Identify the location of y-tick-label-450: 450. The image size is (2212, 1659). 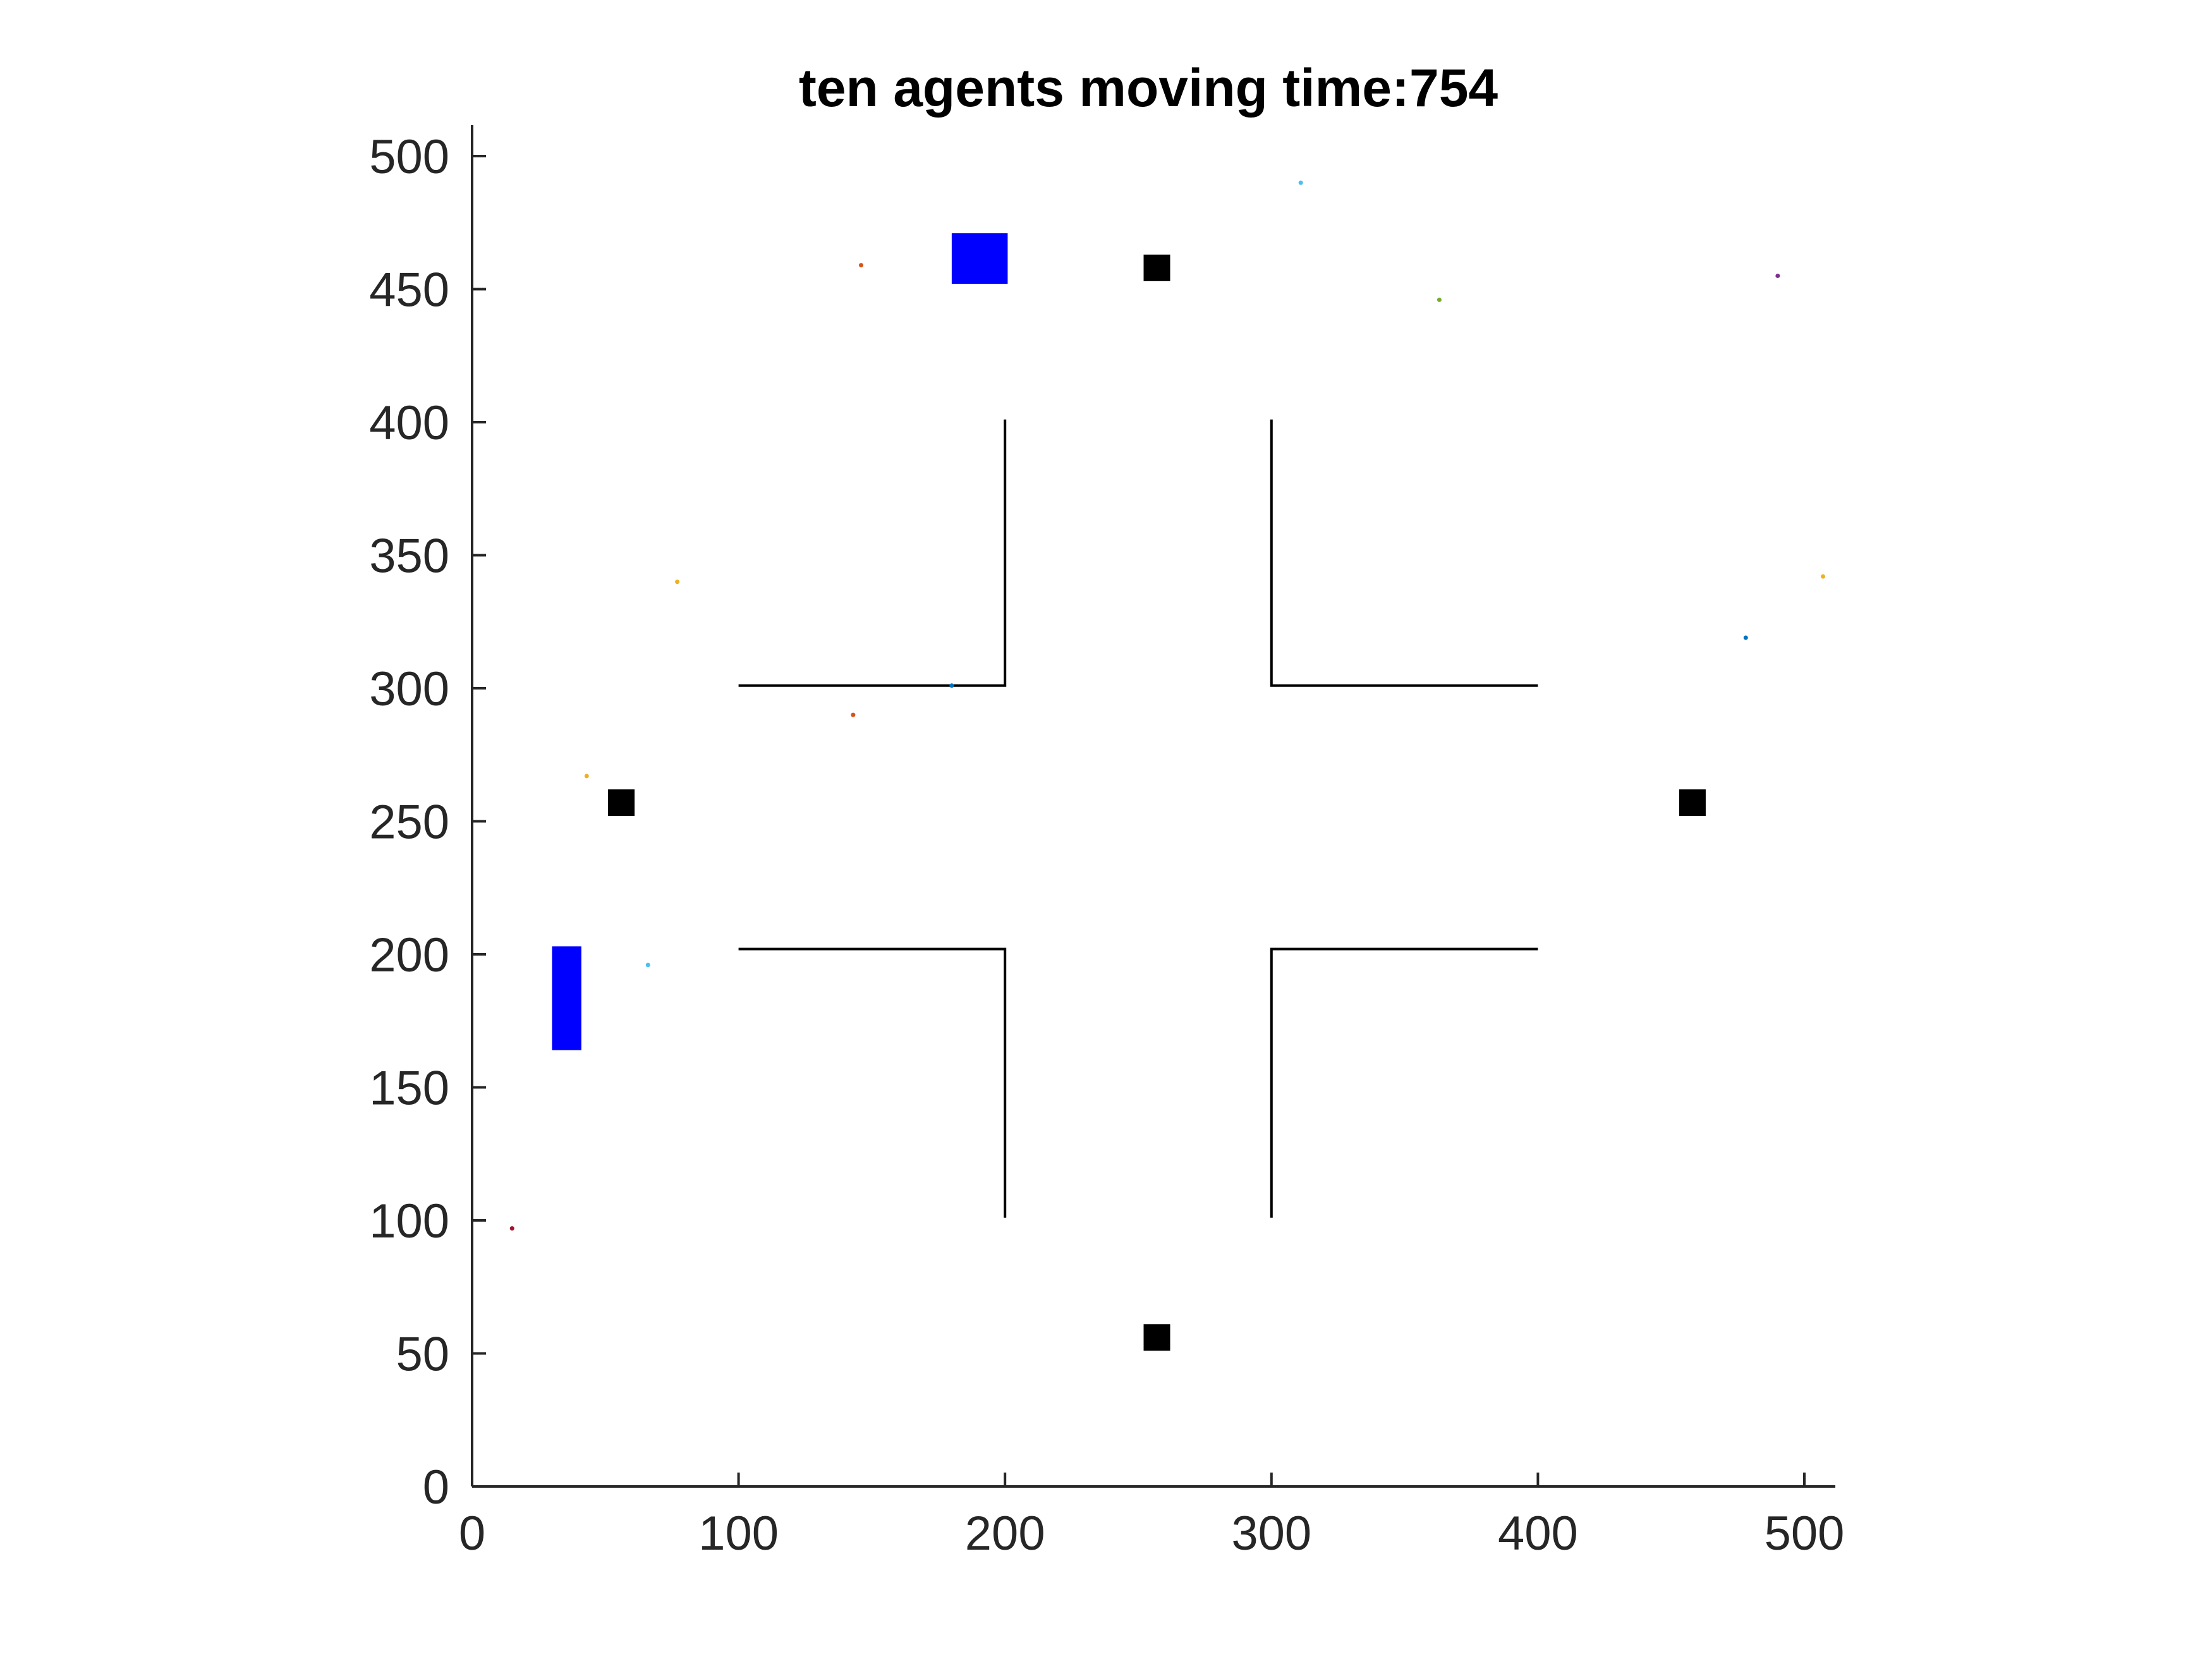
(409, 290).